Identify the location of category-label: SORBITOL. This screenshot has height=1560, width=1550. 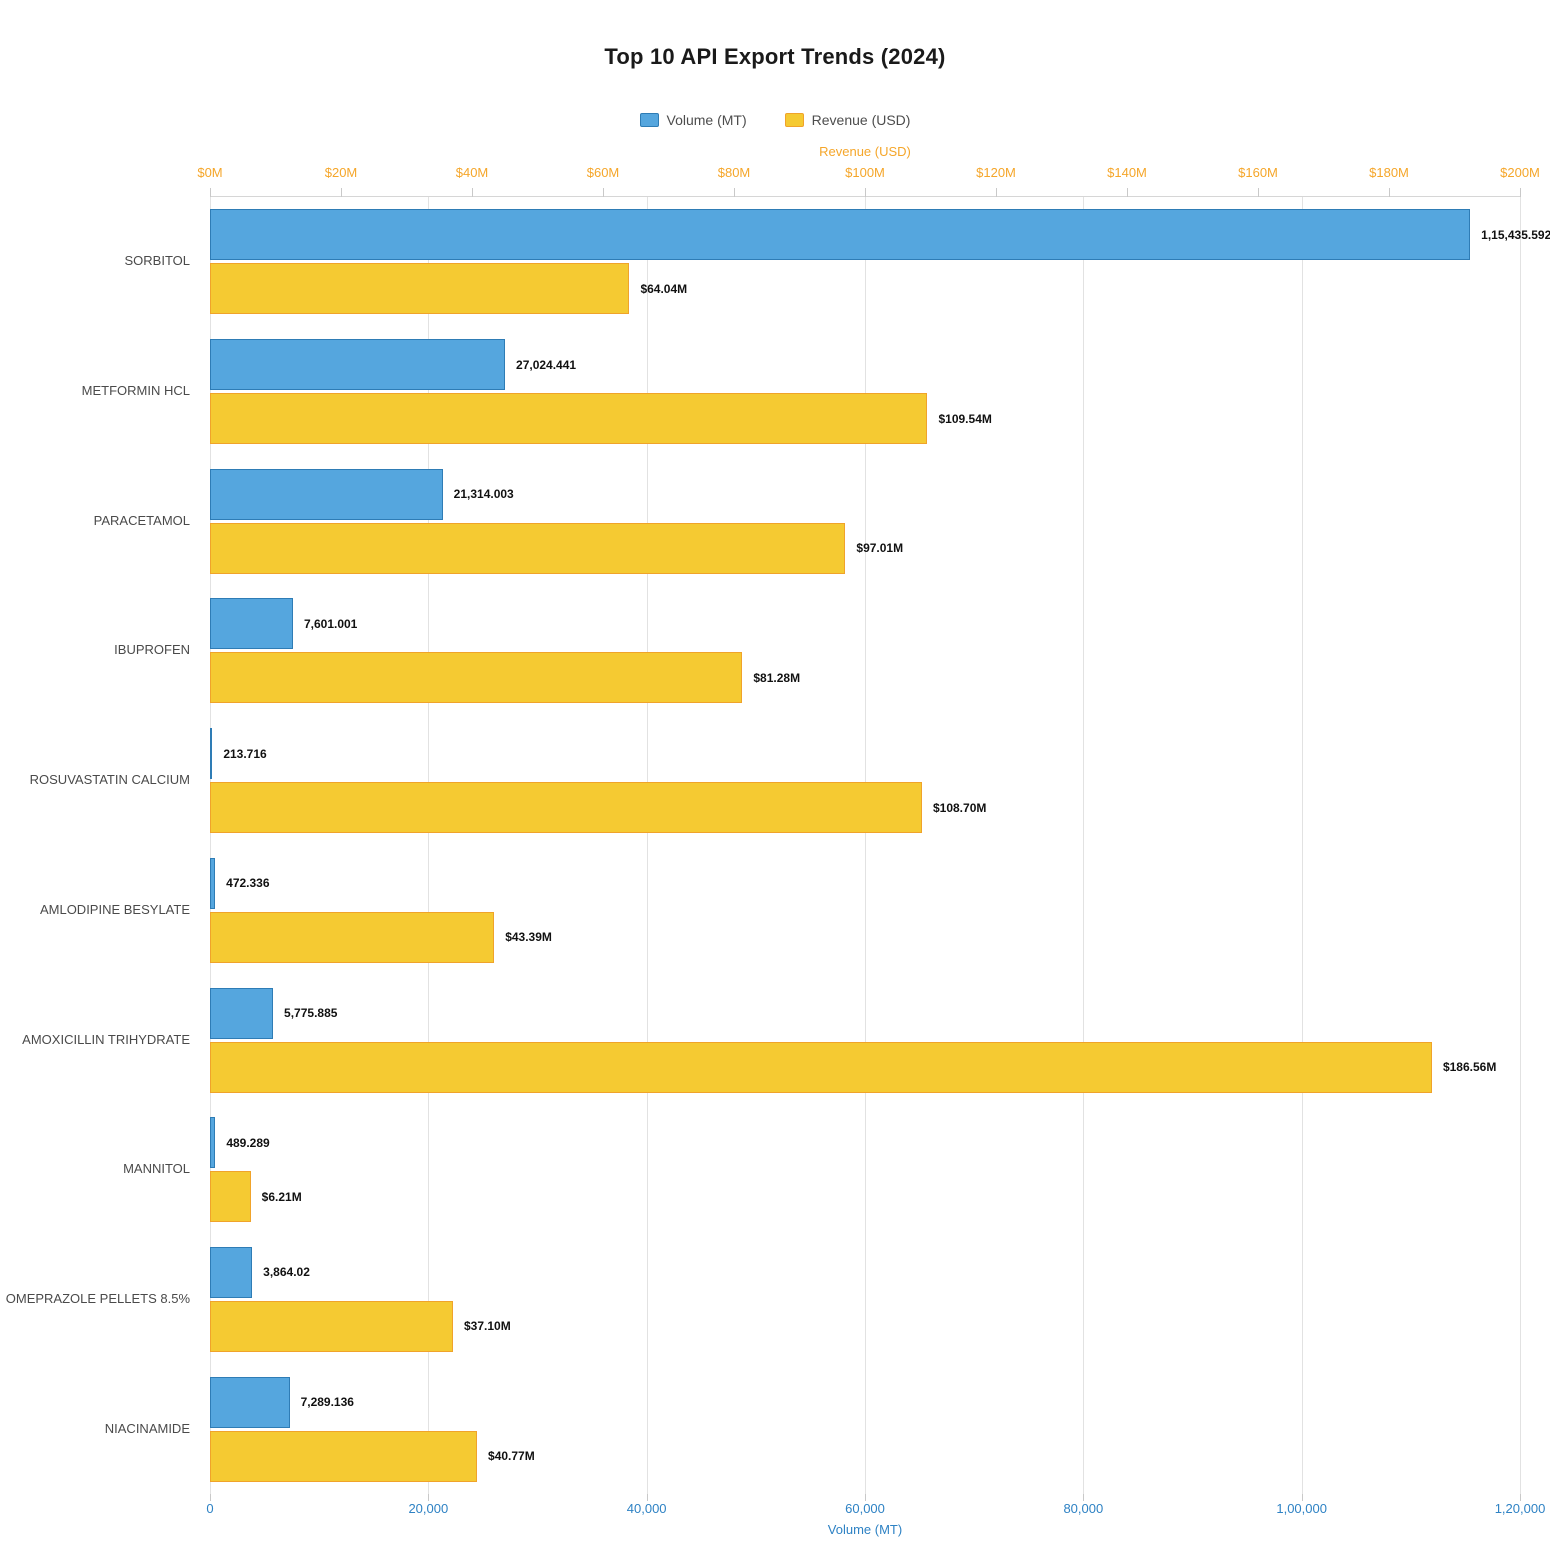
(157, 261).